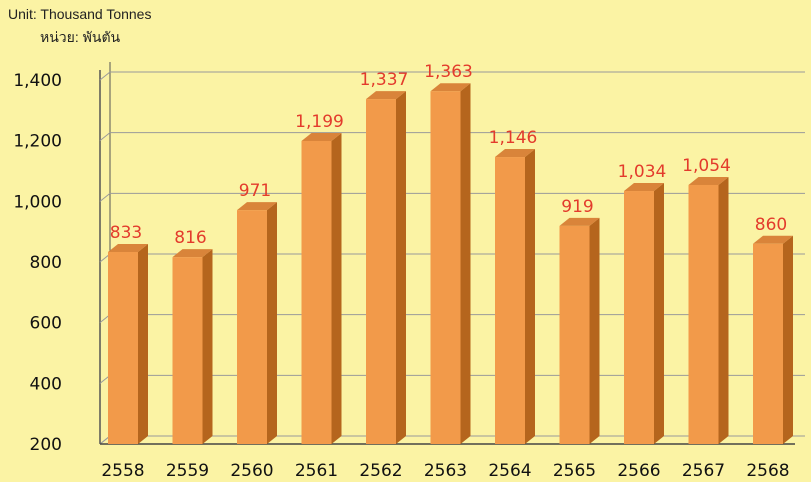 The width and height of the screenshot is (811, 482). I want to click on x-tick-label: 2562, so click(380, 471).